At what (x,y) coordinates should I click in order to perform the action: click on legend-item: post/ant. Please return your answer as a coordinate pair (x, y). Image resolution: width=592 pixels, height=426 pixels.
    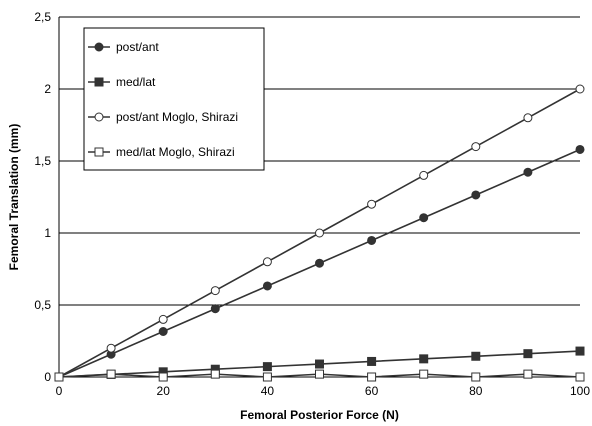
    Looking at the image, I should click on (123, 47).